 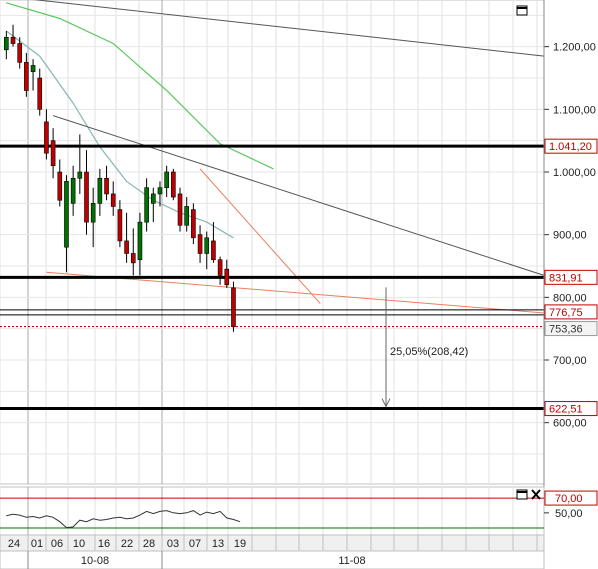 I want to click on day-label: 03, so click(x=173, y=544).